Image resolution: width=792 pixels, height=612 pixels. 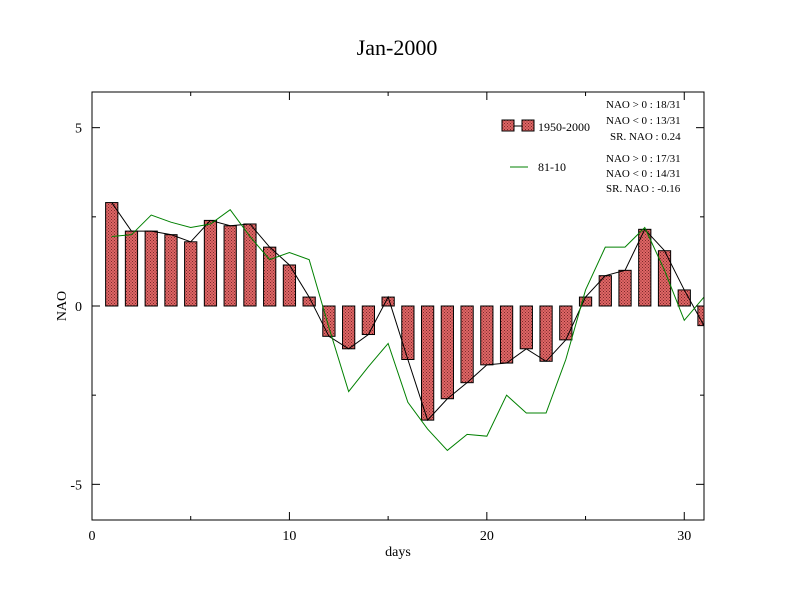 What do you see at coordinates (78, 129) in the screenshot?
I see `y-tick-label: 5` at bounding box center [78, 129].